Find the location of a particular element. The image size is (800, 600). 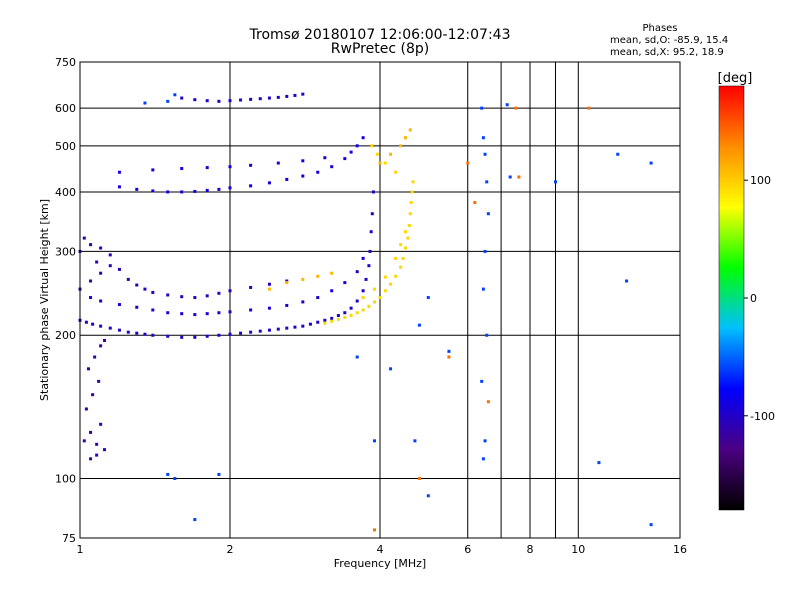

y-axis-ticks: 75 100 200 300 400 500 600 750 is located at coordinates (65, 300).